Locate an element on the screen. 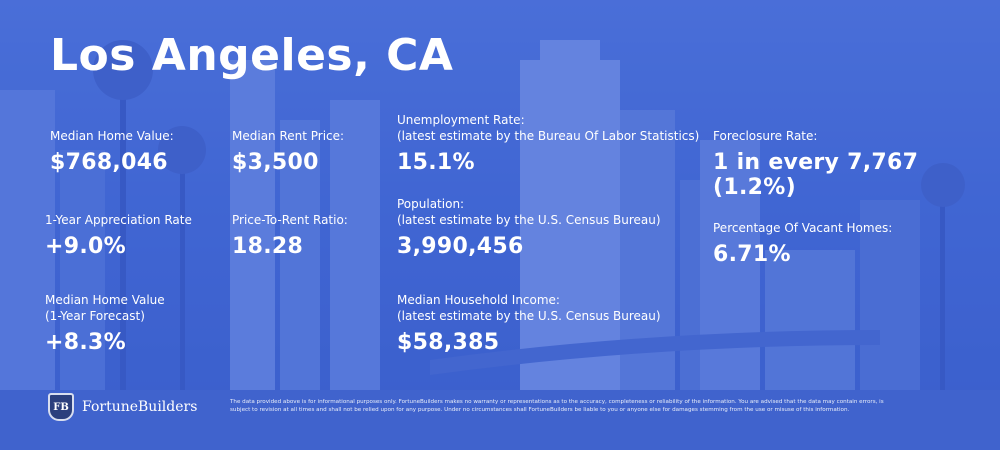 Image resolution: width=1000 pixels, height=450 pixels. stat-appreciation-rate: 1-Year Appreciation Rate +9.0% is located at coordinates (118, 235).